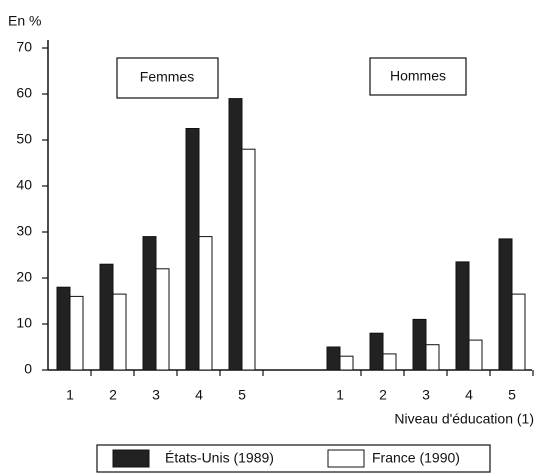 The width and height of the screenshot is (541, 473). Describe the element at coordinates (464, 419) in the screenshot. I see `x-axis-label: Niveau d'éducation (1)` at that location.